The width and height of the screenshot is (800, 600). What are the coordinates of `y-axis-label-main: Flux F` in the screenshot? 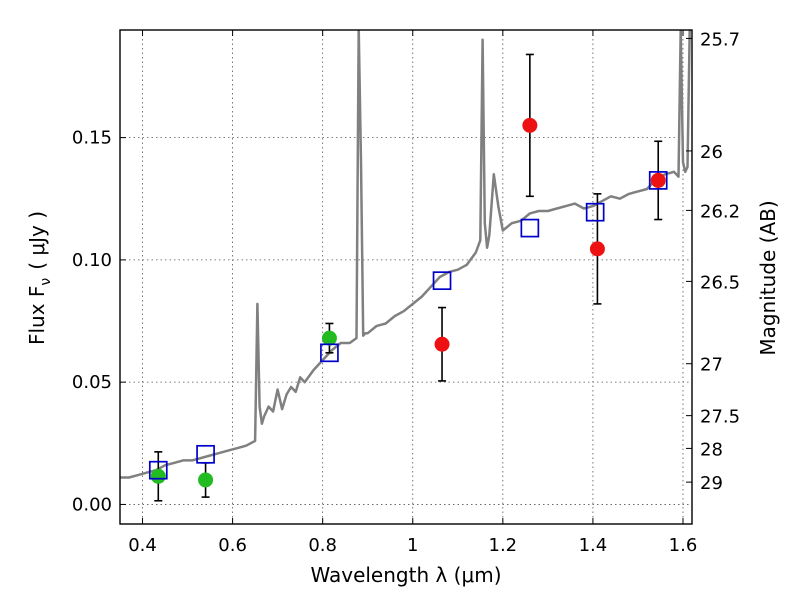 It's located at (37, 315).